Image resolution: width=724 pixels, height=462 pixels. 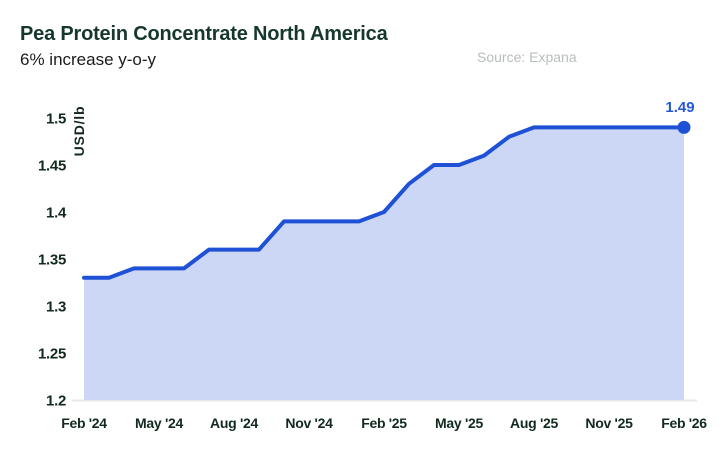 What do you see at coordinates (684, 127) in the screenshot?
I see `end-point-dot` at bounding box center [684, 127].